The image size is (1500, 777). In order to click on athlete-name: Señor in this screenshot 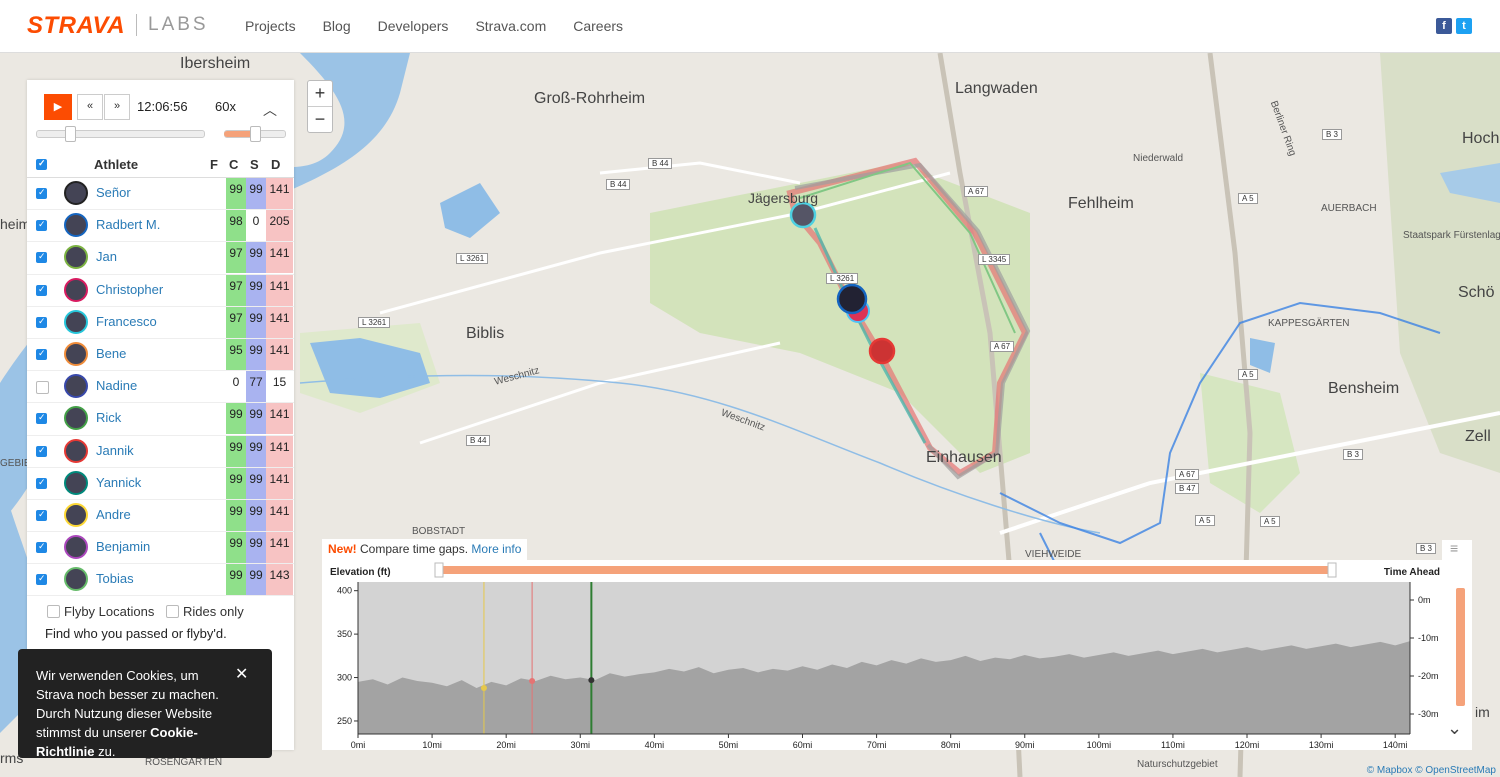, I will do `click(113, 192)`.